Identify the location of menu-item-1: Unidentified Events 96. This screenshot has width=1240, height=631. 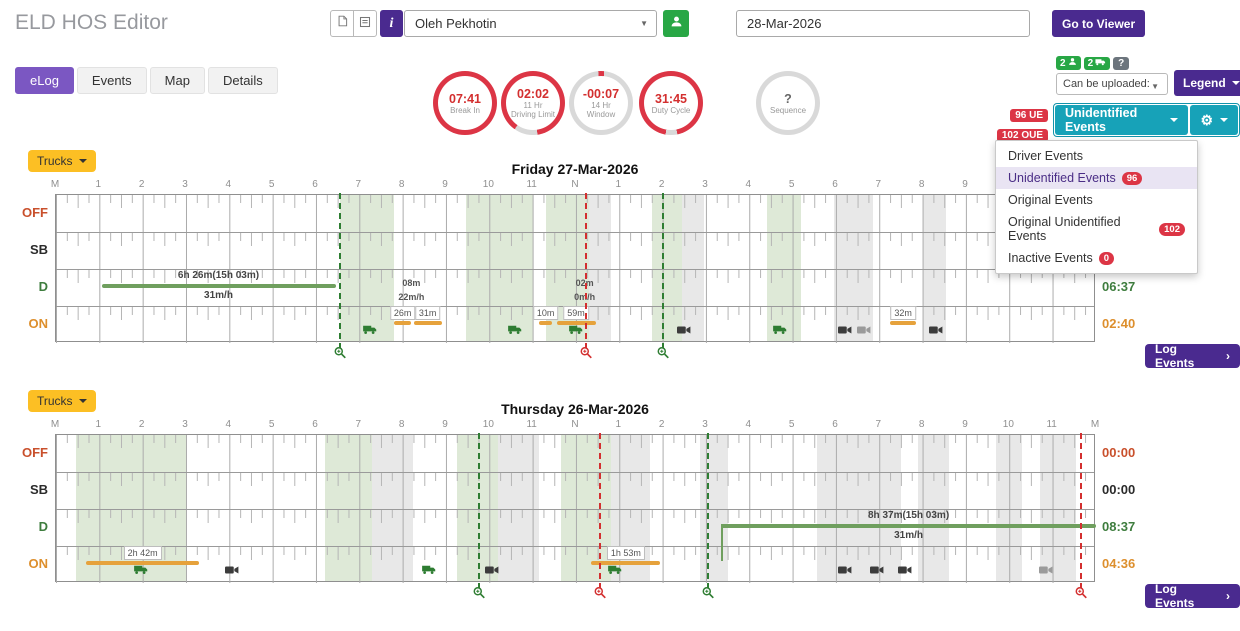
(1096, 178).